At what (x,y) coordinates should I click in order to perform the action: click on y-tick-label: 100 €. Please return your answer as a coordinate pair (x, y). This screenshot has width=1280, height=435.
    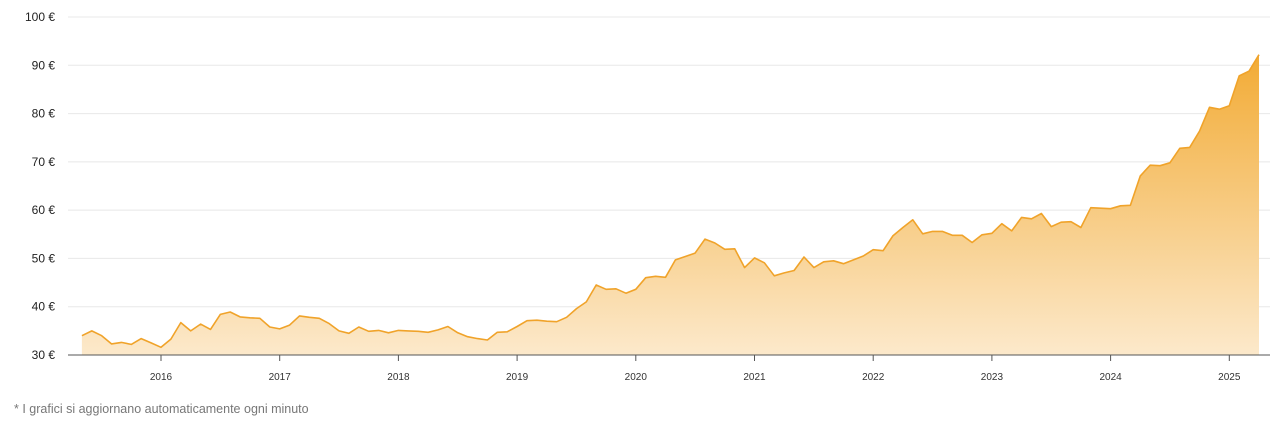
    Looking at the image, I should click on (40, 17).